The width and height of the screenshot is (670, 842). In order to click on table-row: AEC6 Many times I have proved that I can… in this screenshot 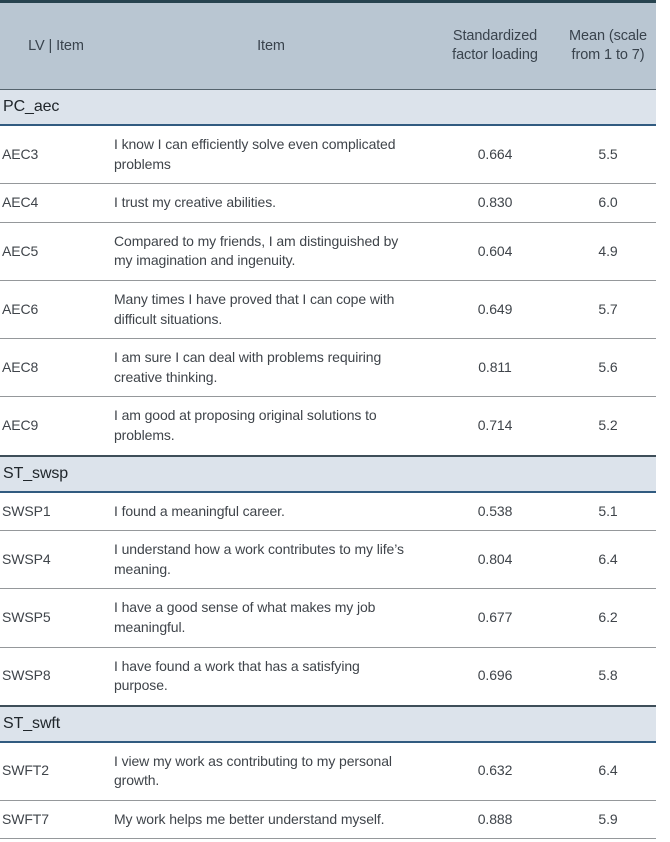, I will do `click(328, 310)`.